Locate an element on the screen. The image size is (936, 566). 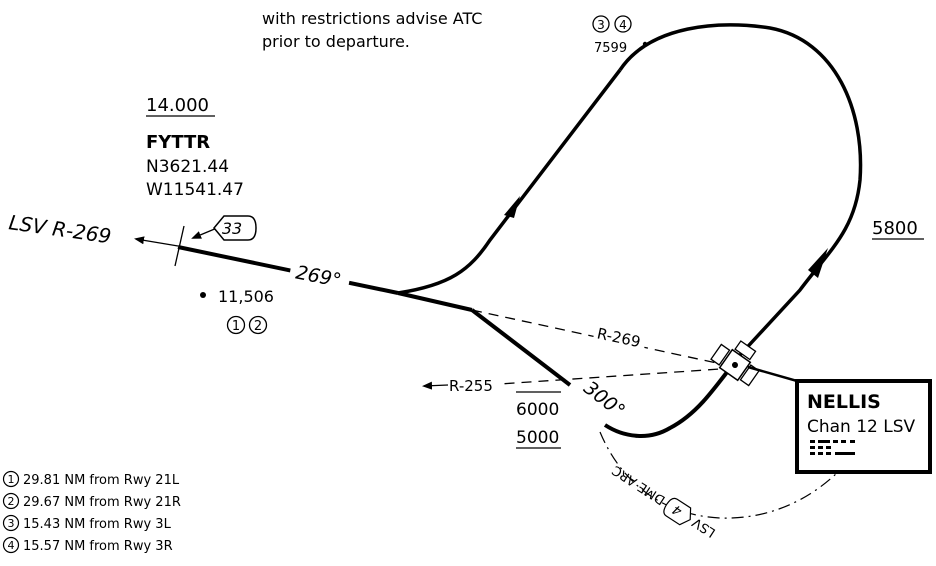
left-obstacle-dot is located at coordinates (203, 295).